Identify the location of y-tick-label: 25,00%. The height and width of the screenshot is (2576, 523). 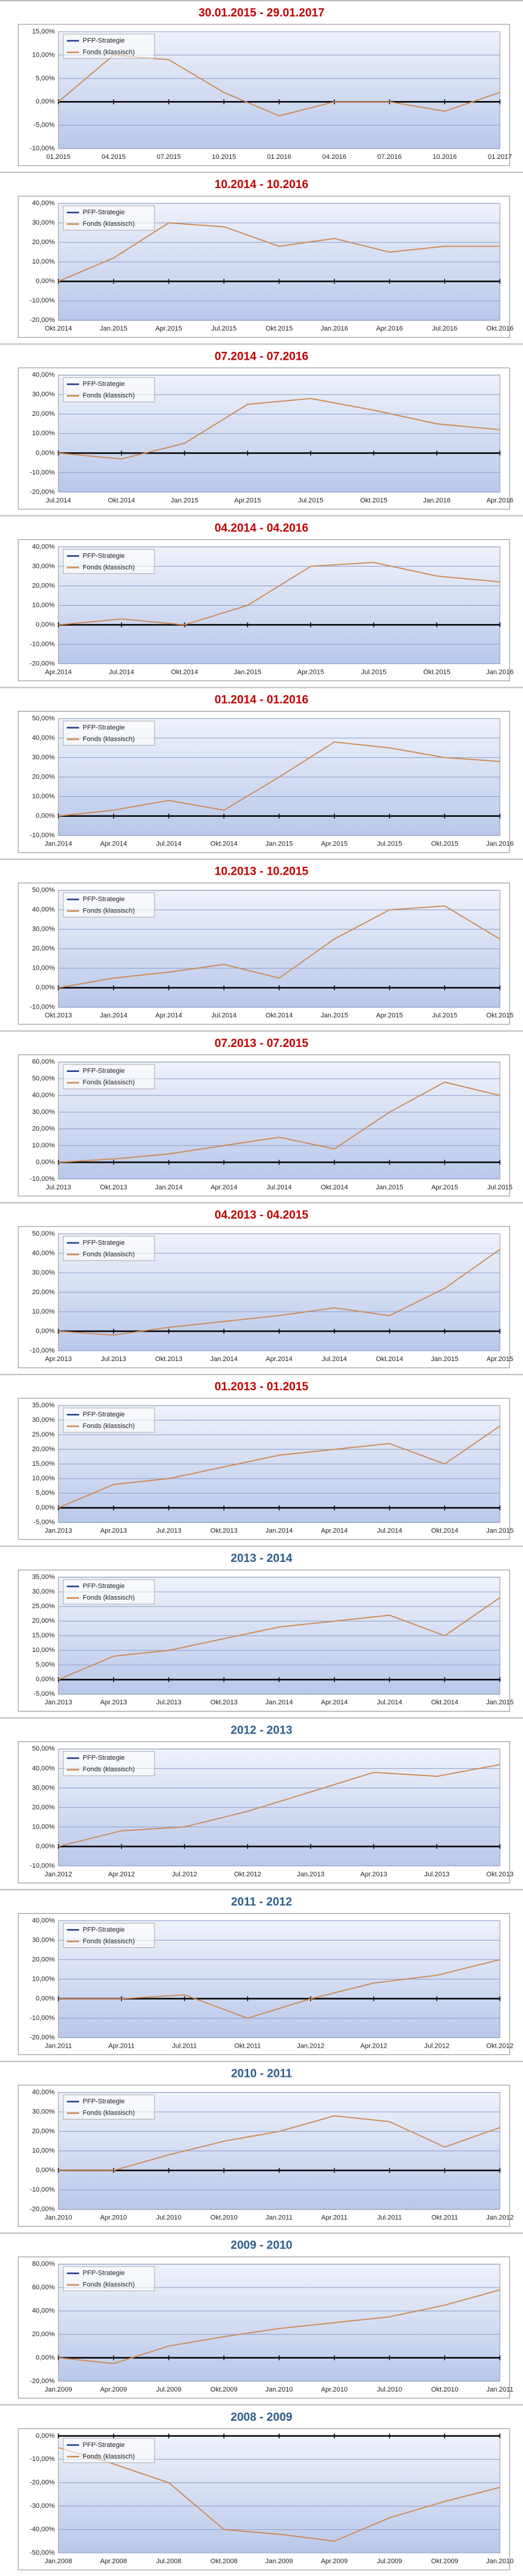
(43, 1435).